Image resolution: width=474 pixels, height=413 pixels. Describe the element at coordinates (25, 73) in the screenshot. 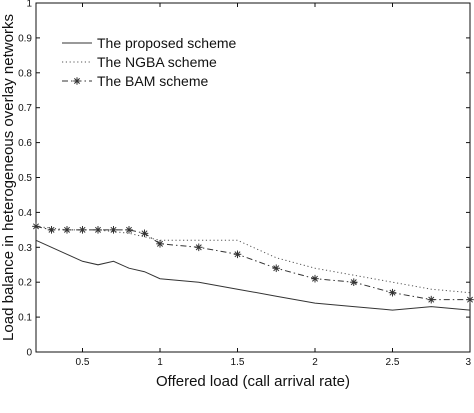

I see `y-tick-label: 0.8` at that location.